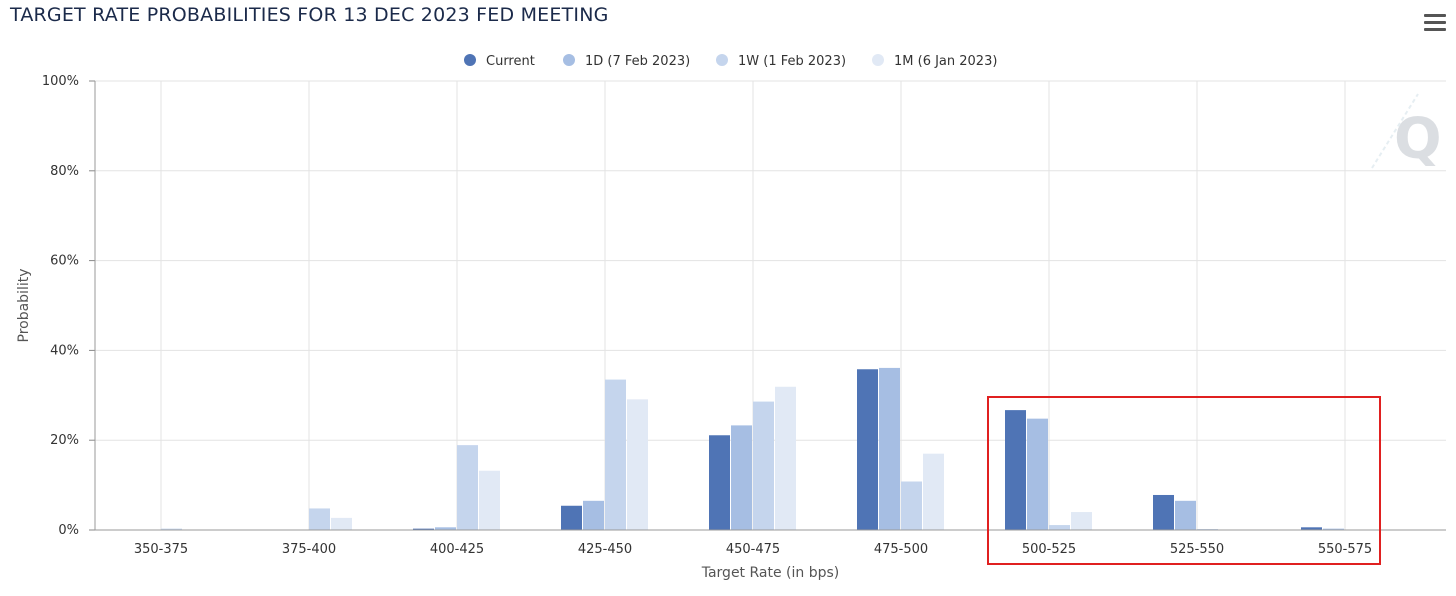 The width and height of the screenshot is (1456, 596). I want to click on x-tick-label: 450-475, so click(753, 549).